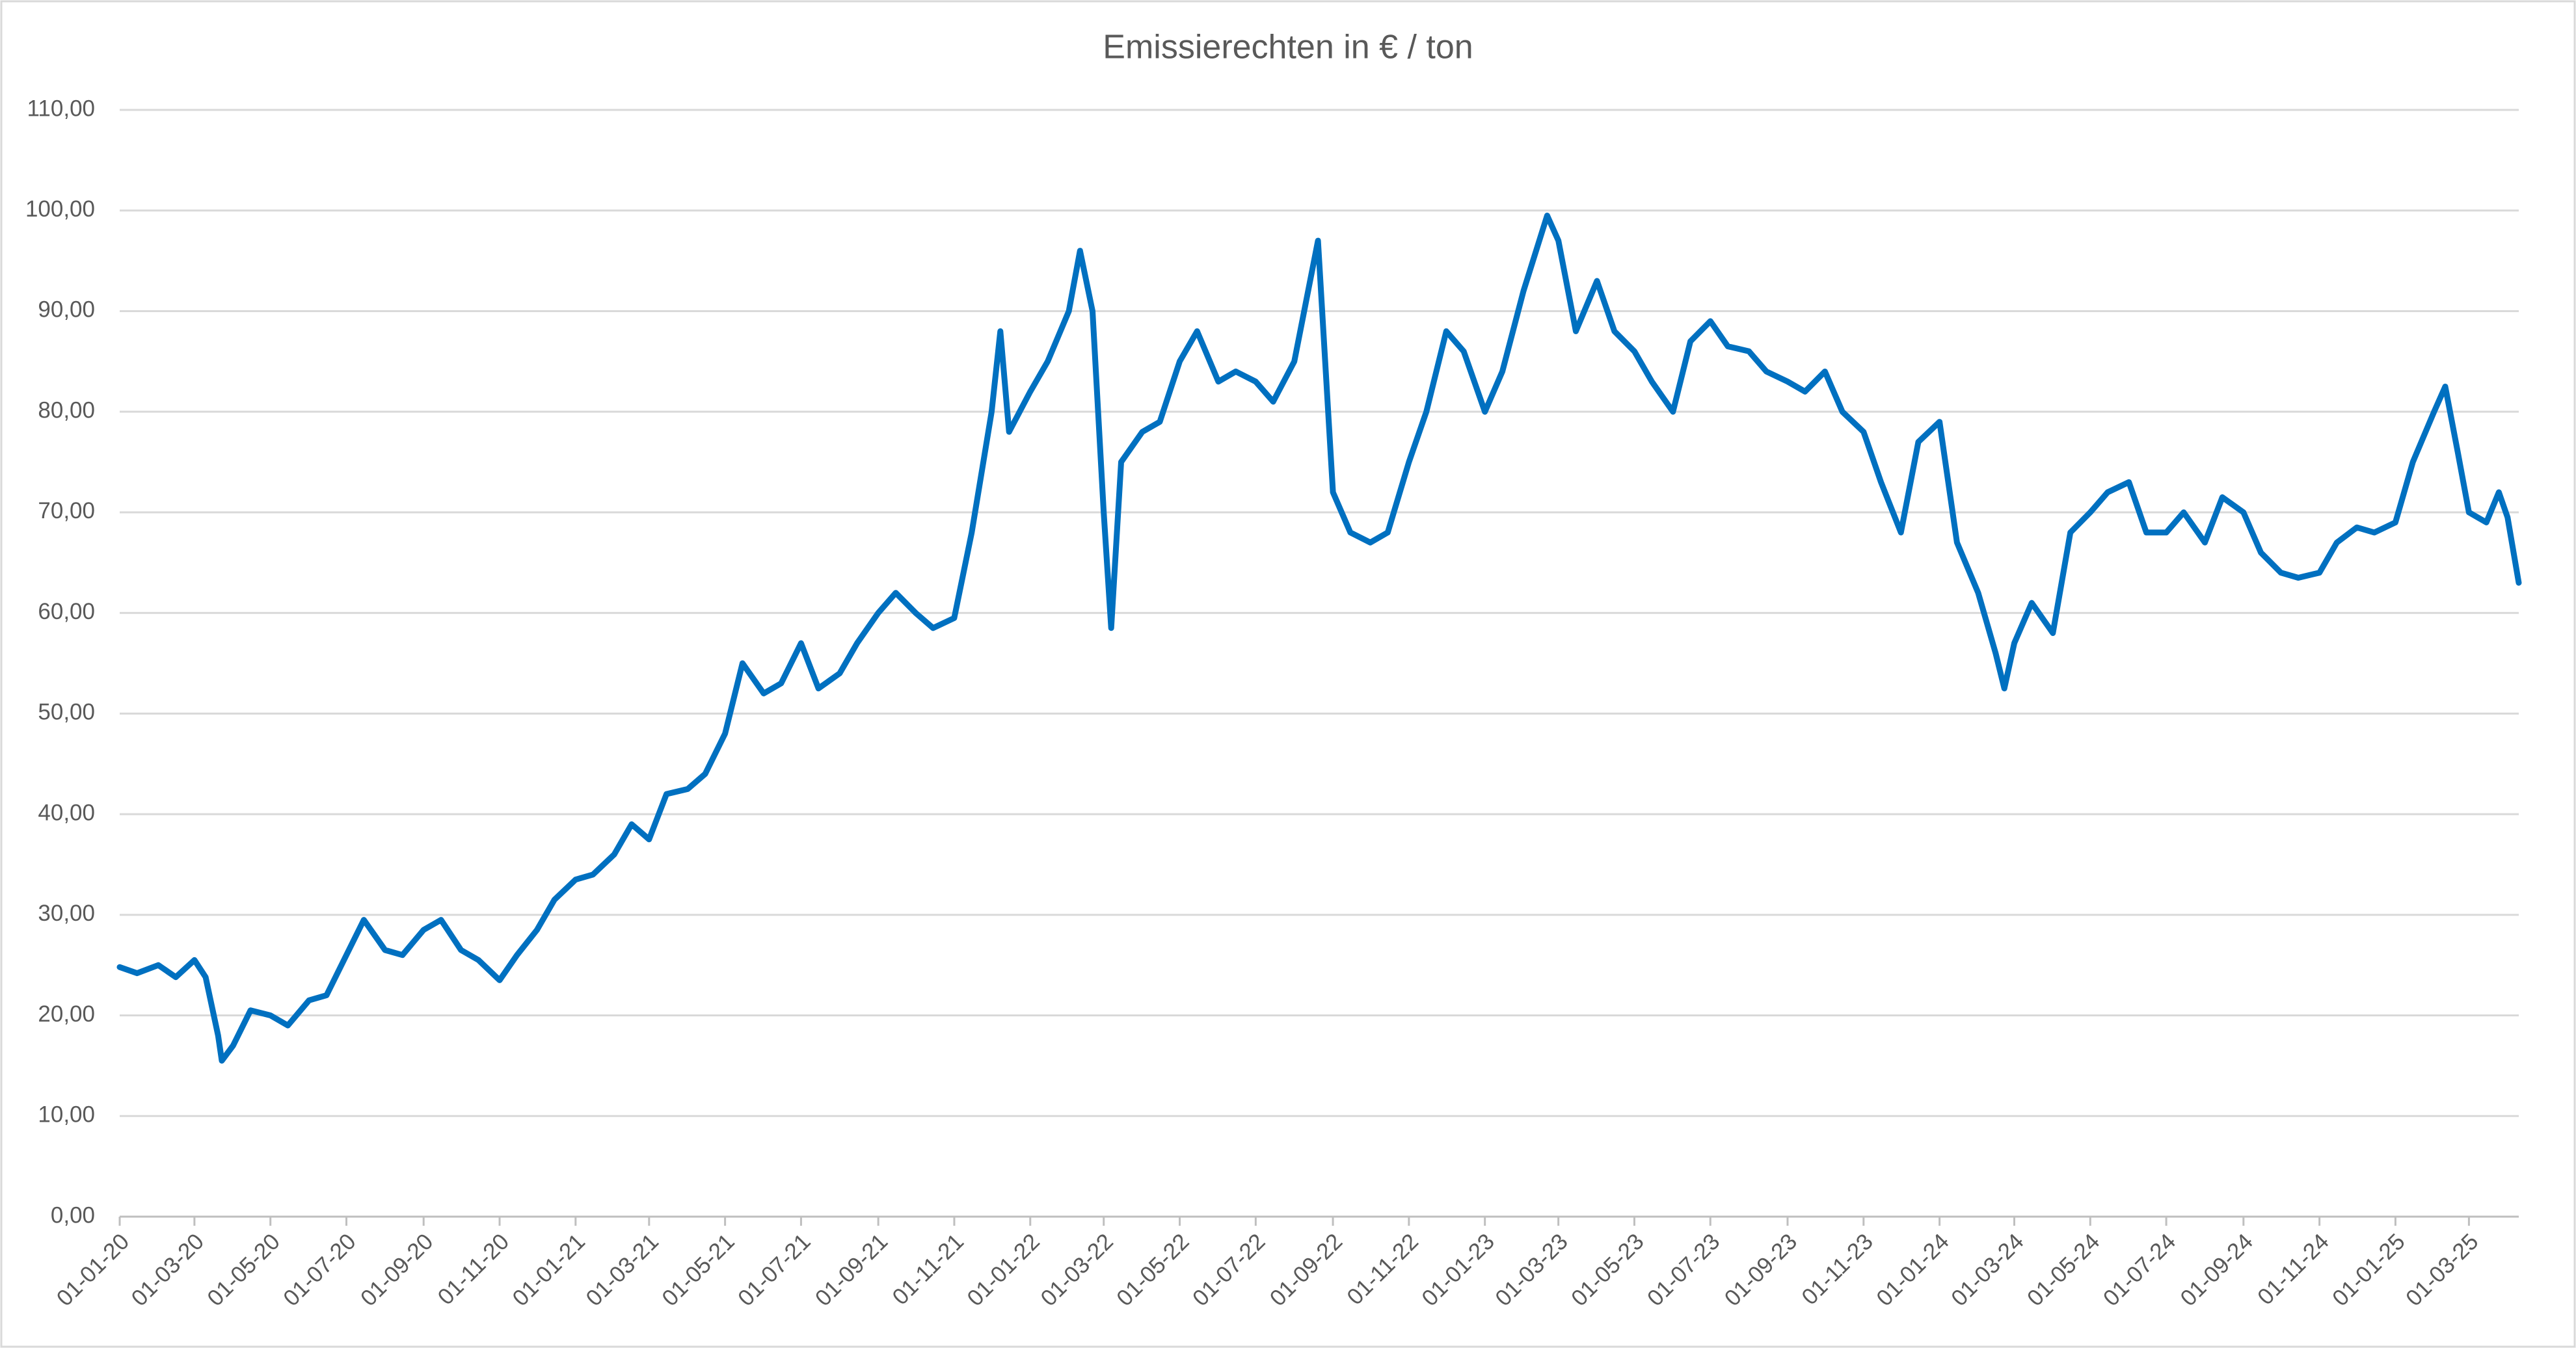  I want to click on y-tick-label: 80,00, so click(66, 410).